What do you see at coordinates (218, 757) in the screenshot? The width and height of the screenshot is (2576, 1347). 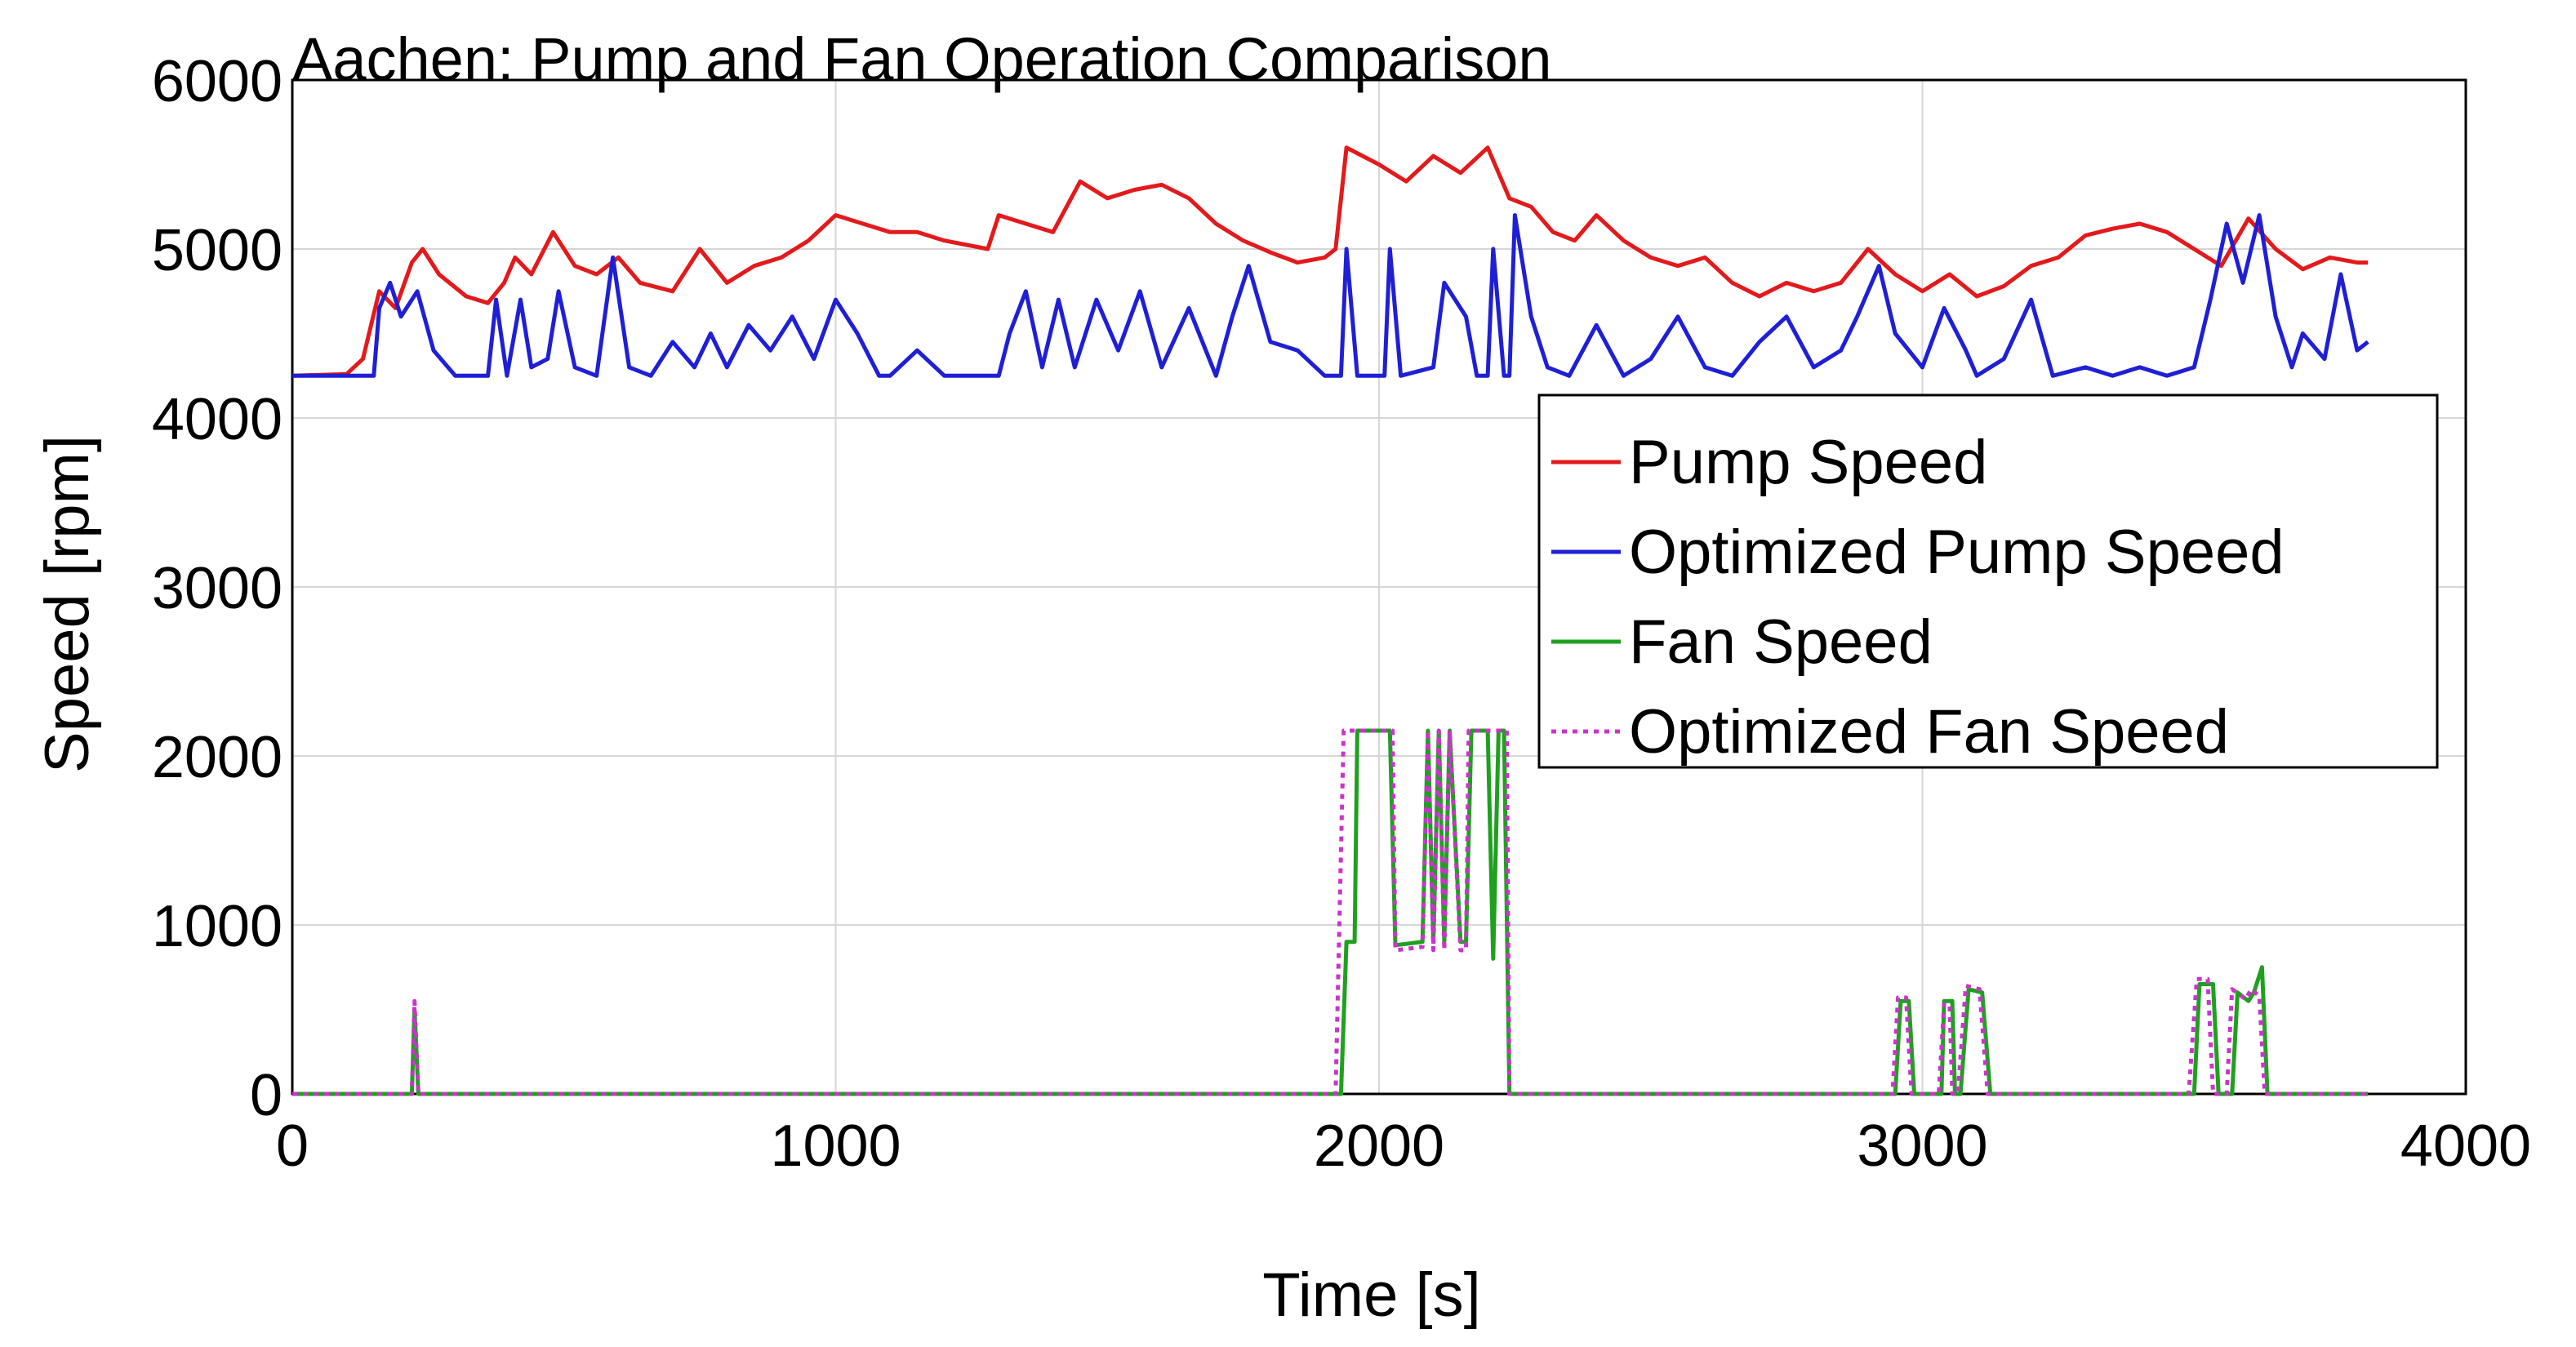 I see `y-tick-label: 2000` at bounding box center [218, 757].